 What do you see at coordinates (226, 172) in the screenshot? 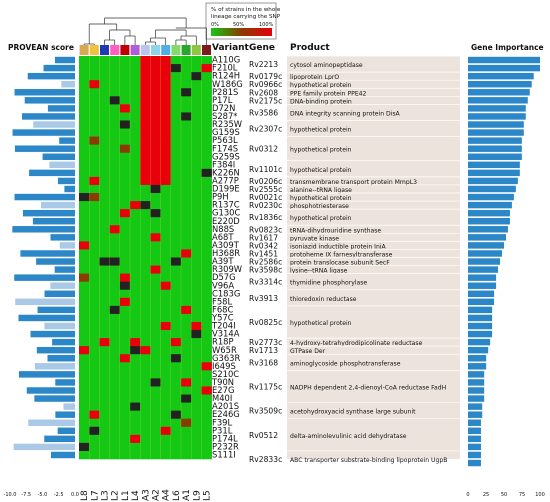
I see `variant-label: K226N` at bounding box center [226, 172].